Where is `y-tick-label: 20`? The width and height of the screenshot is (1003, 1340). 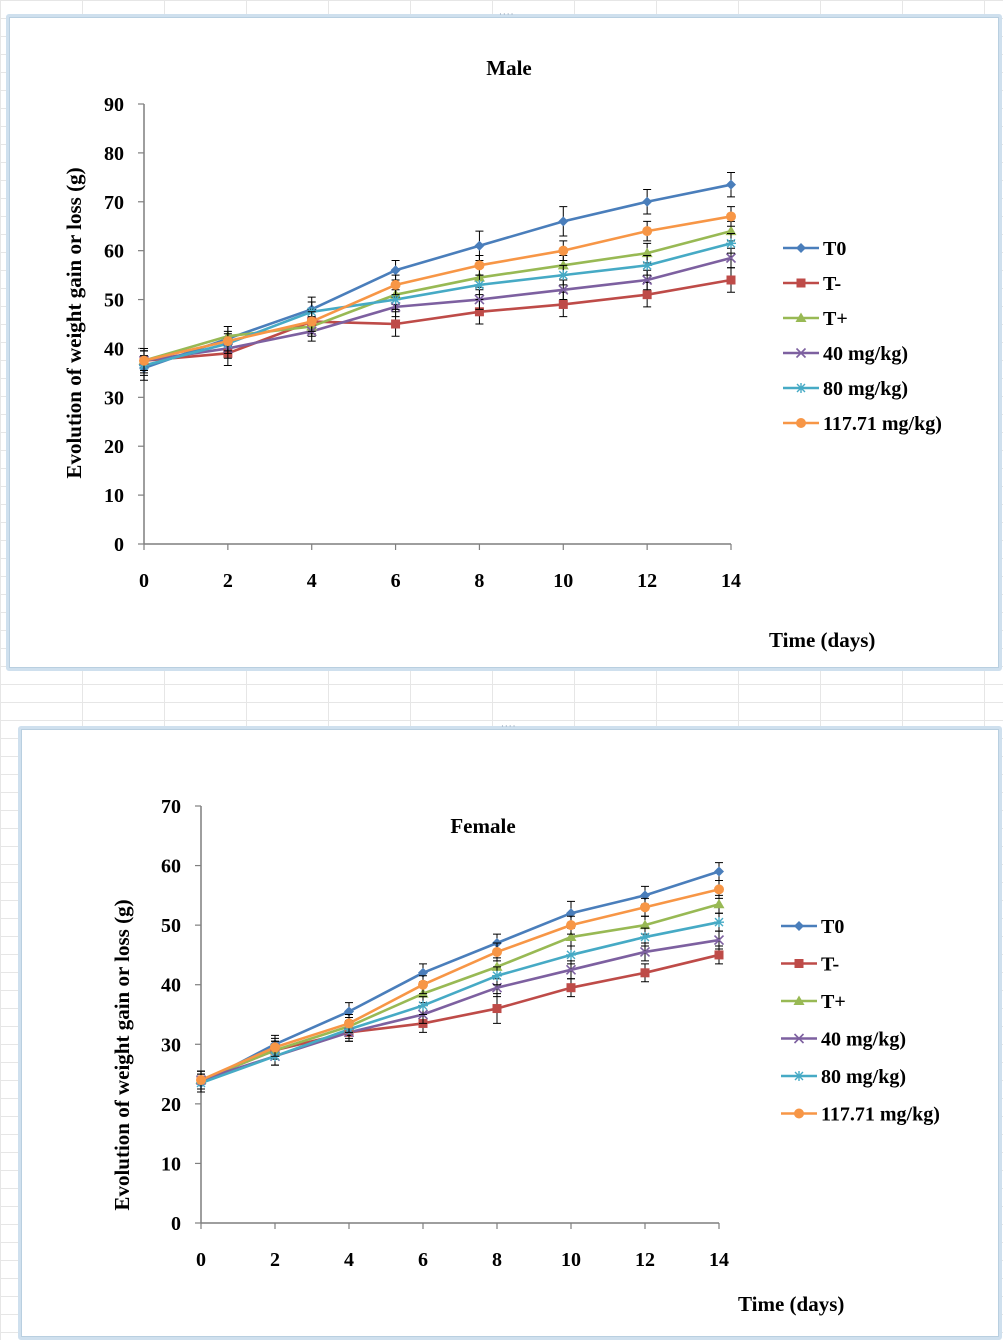 y-tick-label: 20 is located at coordinates (114, 447).